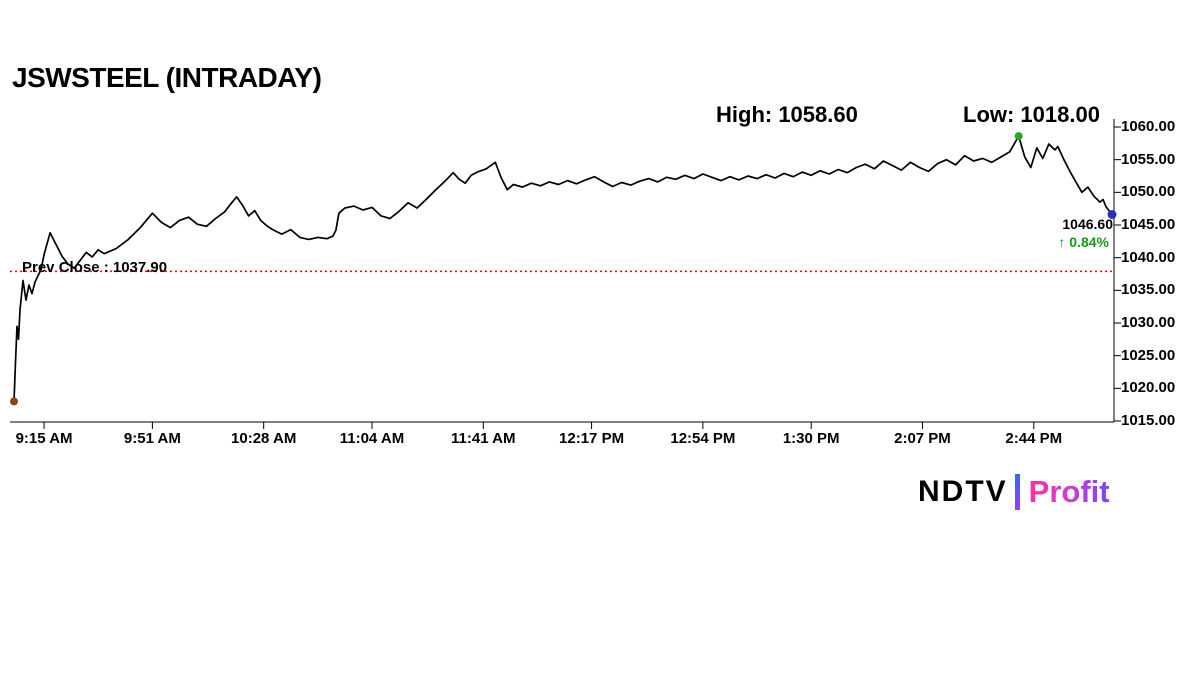 Image resolution: width=1200 pixels, height=675 pixels. I want to click on y-axis-label: 1055.00, so click(1148, 159).